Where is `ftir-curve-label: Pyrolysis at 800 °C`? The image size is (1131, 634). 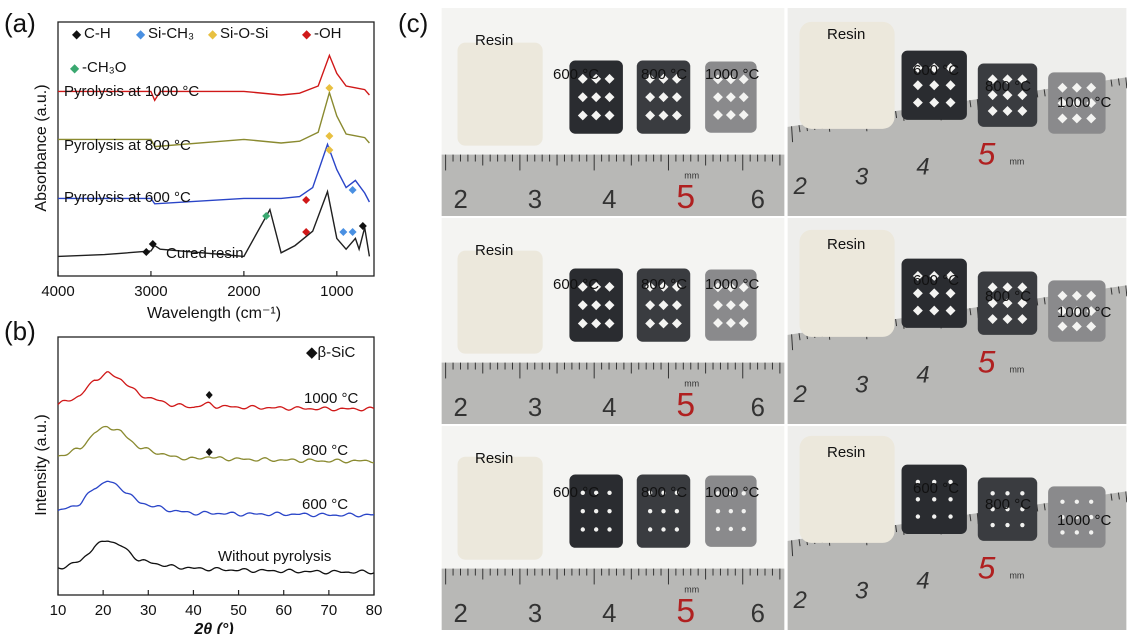
ftir-curve-label: Pyrolysis at 800 °C is located at coordinates (127, 145).